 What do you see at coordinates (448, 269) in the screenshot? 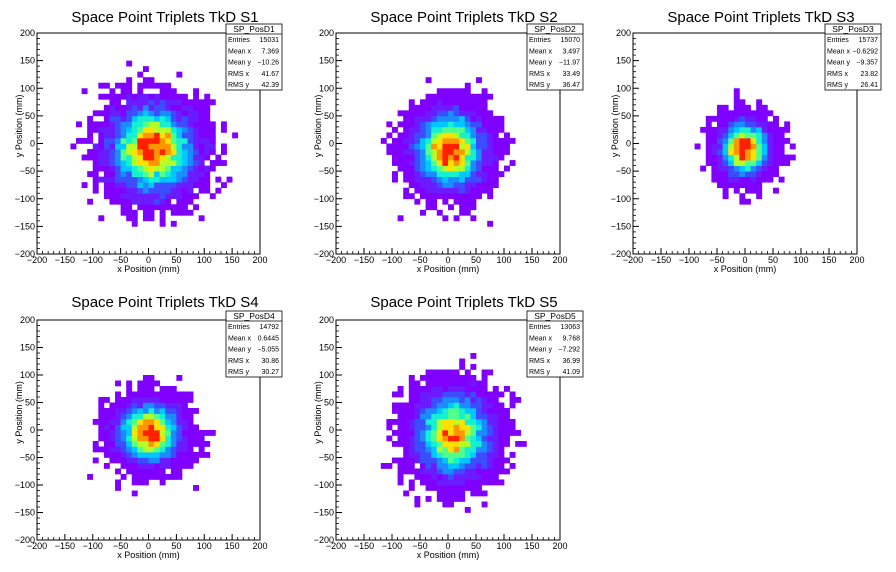
I see `x-axis-title: x Position (mm)` at bounding box center [448, 269].